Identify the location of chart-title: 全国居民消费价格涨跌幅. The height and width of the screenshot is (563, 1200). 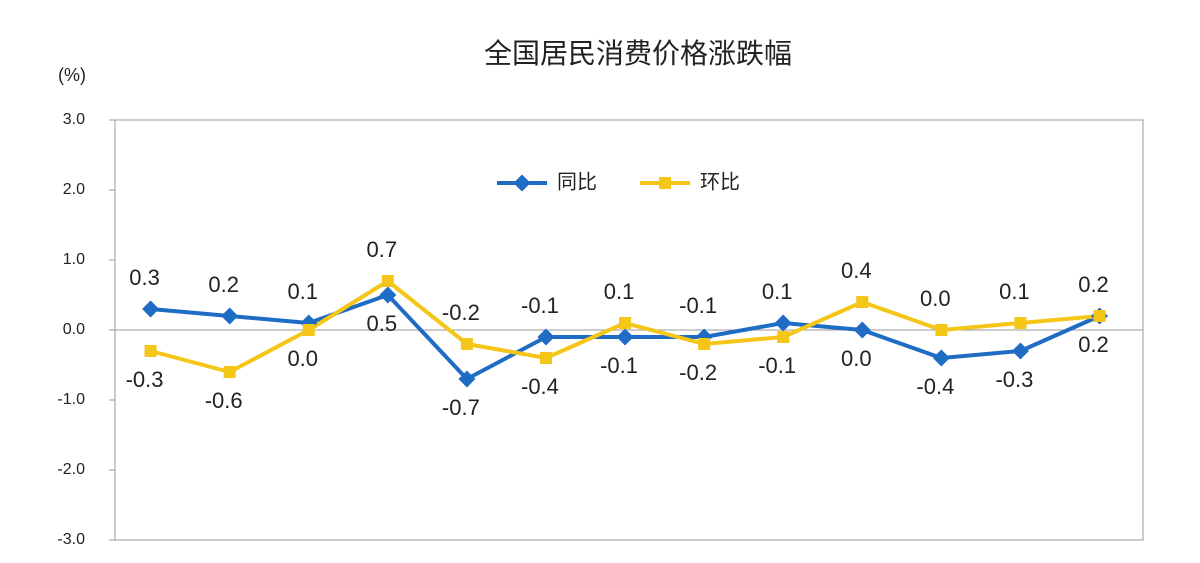
(638, 53).